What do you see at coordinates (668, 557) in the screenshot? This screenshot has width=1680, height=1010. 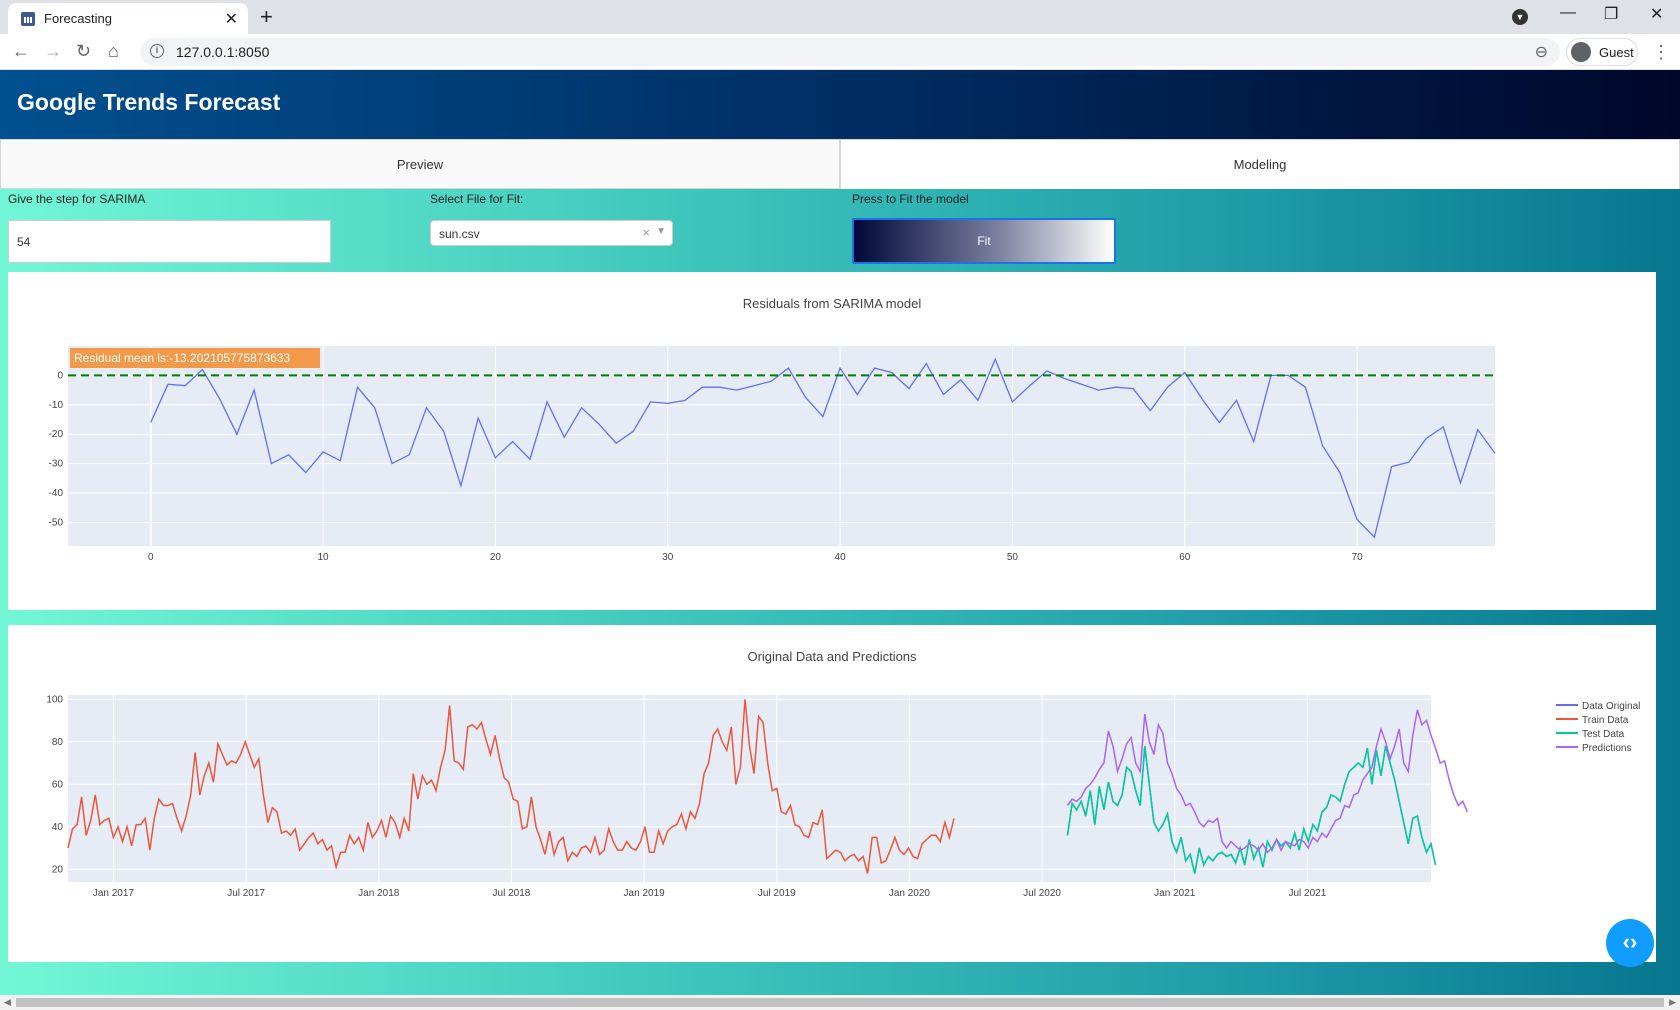 I see `x-tick-label: 30` at bounding box center [668, 557].